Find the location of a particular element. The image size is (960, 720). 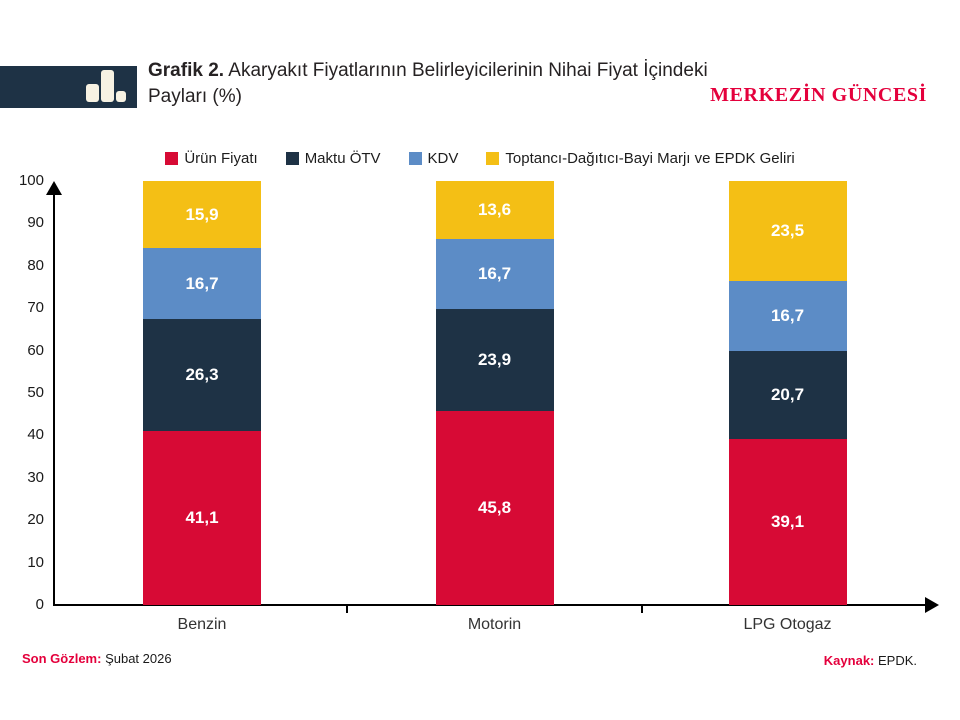

bar-segment: 26,3 is located at coordinates (202, 375).